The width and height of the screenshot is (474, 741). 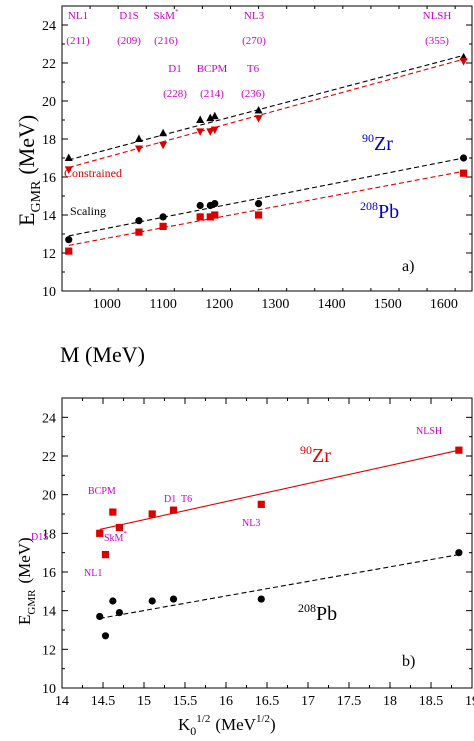 I want to click on x-tick-label: 18.5, so click(x=431, y=701).